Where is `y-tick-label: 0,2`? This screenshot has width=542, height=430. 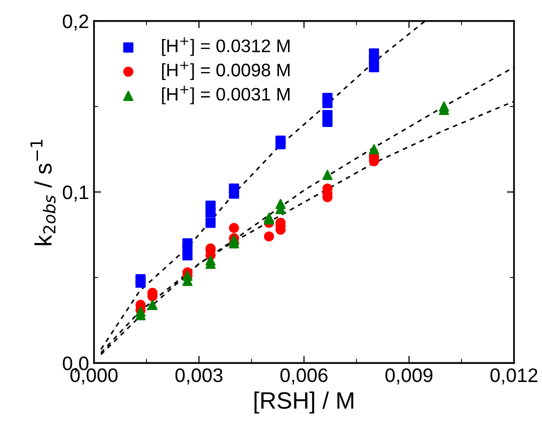
y-tick-label: 0,2 is located at coordinates (75, 22).